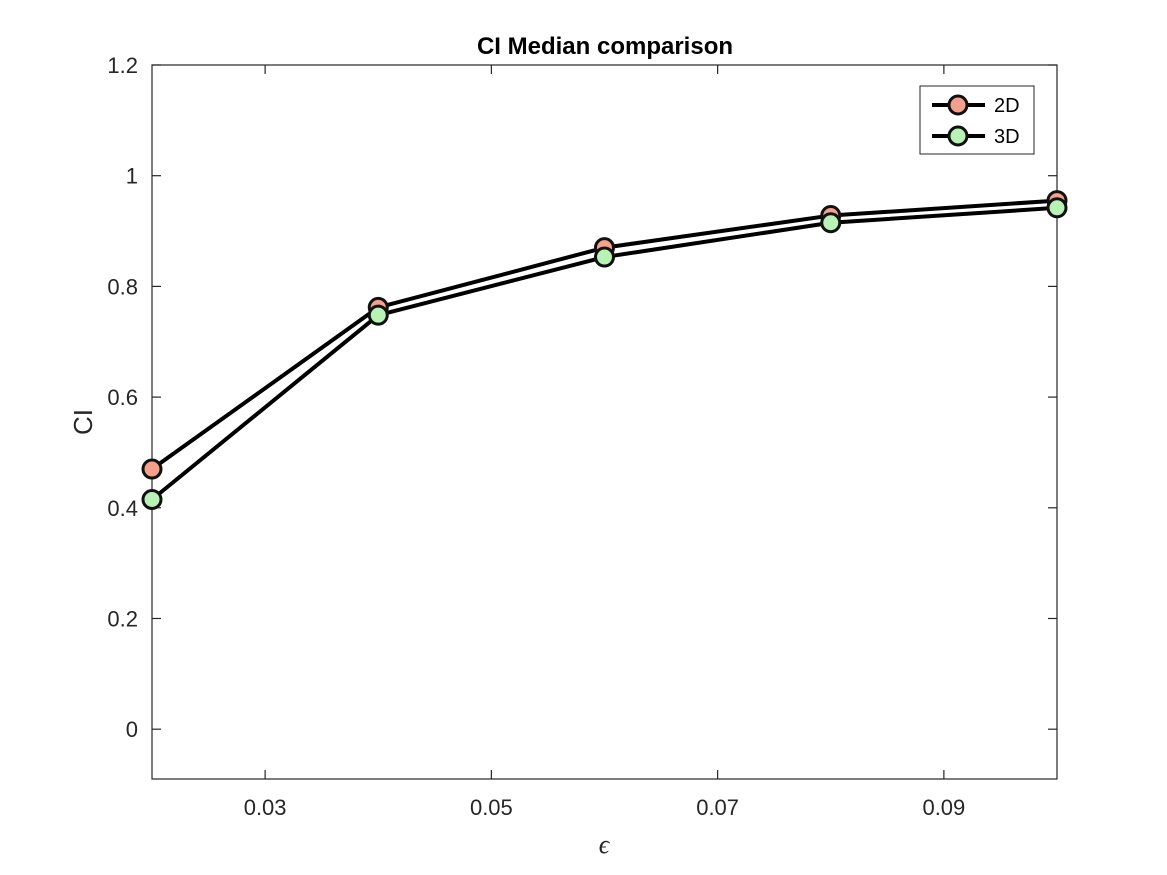  Describe the element at coordinates (943, 807) in the screenshot. I see `x-tick-label: 0.09` at that location.